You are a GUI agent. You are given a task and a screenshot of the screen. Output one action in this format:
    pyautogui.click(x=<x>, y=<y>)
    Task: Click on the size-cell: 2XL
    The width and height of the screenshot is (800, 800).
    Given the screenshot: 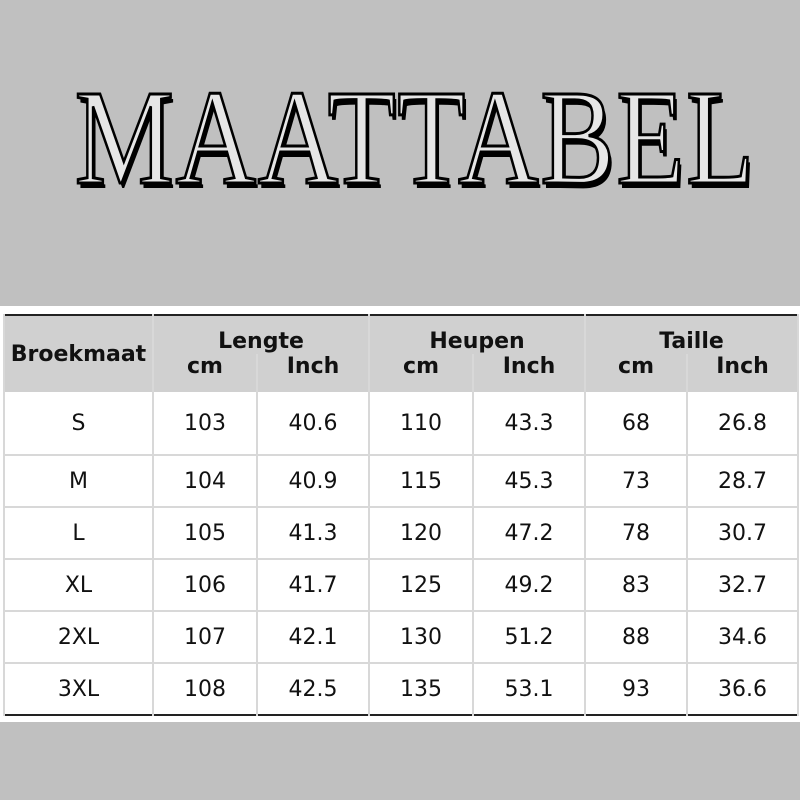 What is the action you would take?
    pyautogui.click(x=78, y=636)
    